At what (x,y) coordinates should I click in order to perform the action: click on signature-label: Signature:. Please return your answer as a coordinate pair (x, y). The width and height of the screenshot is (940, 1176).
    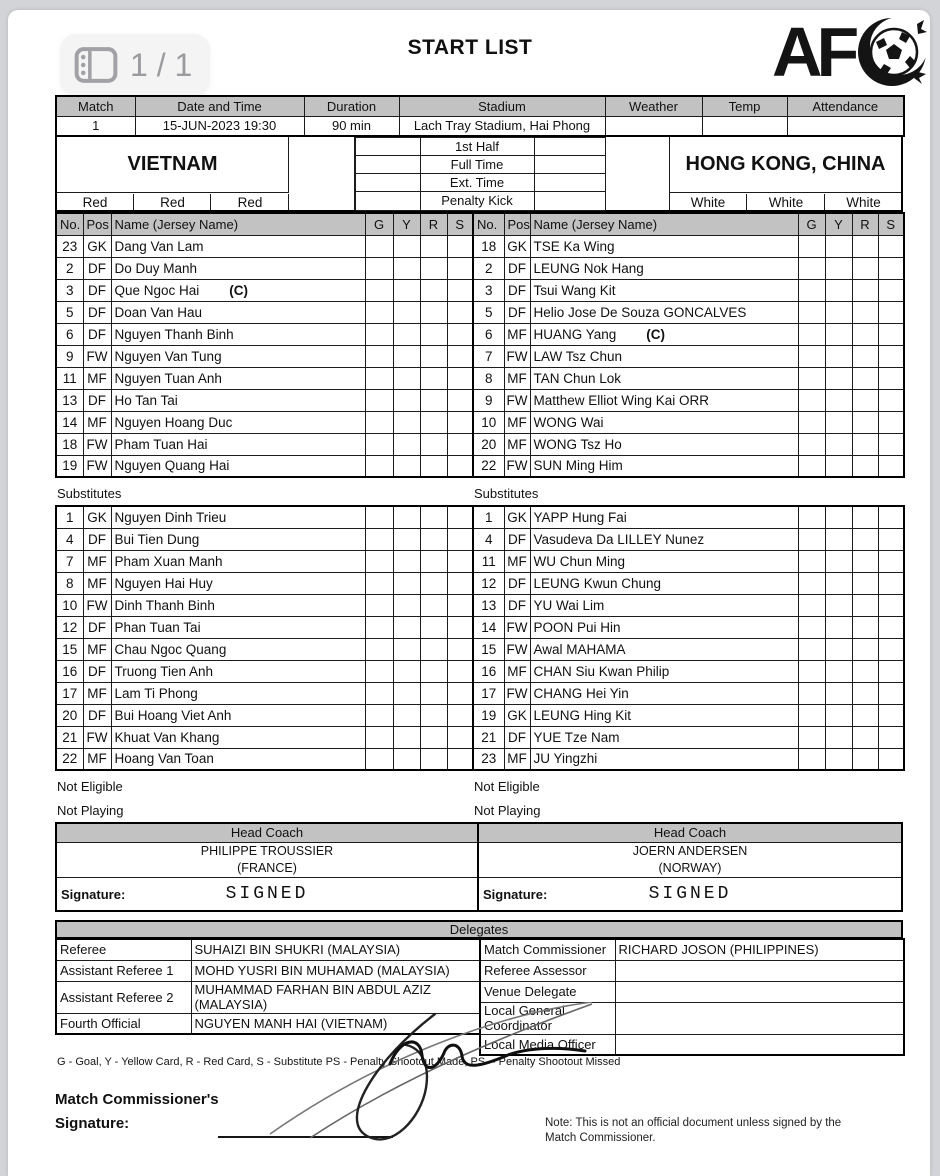
    Looking at the image, I should click on (93, 894).